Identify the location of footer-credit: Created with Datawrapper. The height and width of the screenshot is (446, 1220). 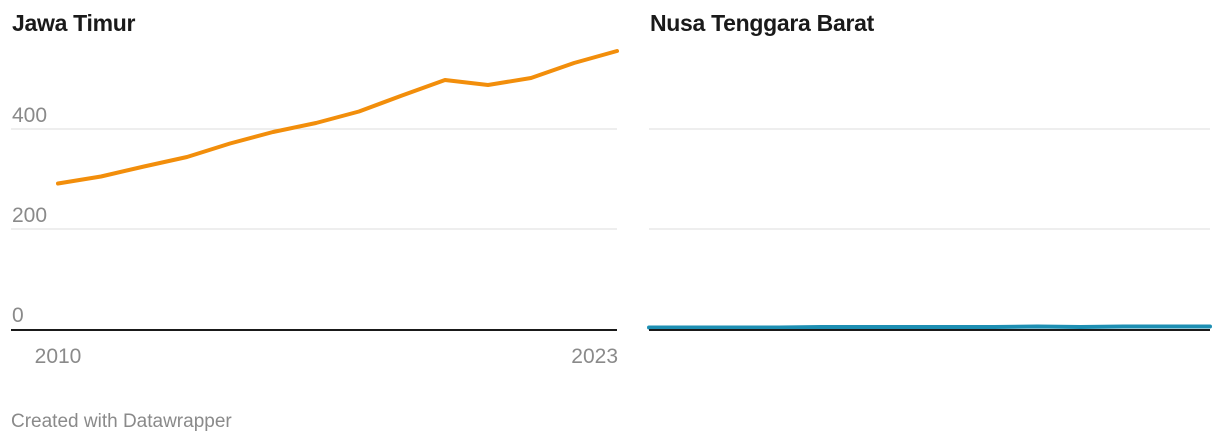
(121, 421).